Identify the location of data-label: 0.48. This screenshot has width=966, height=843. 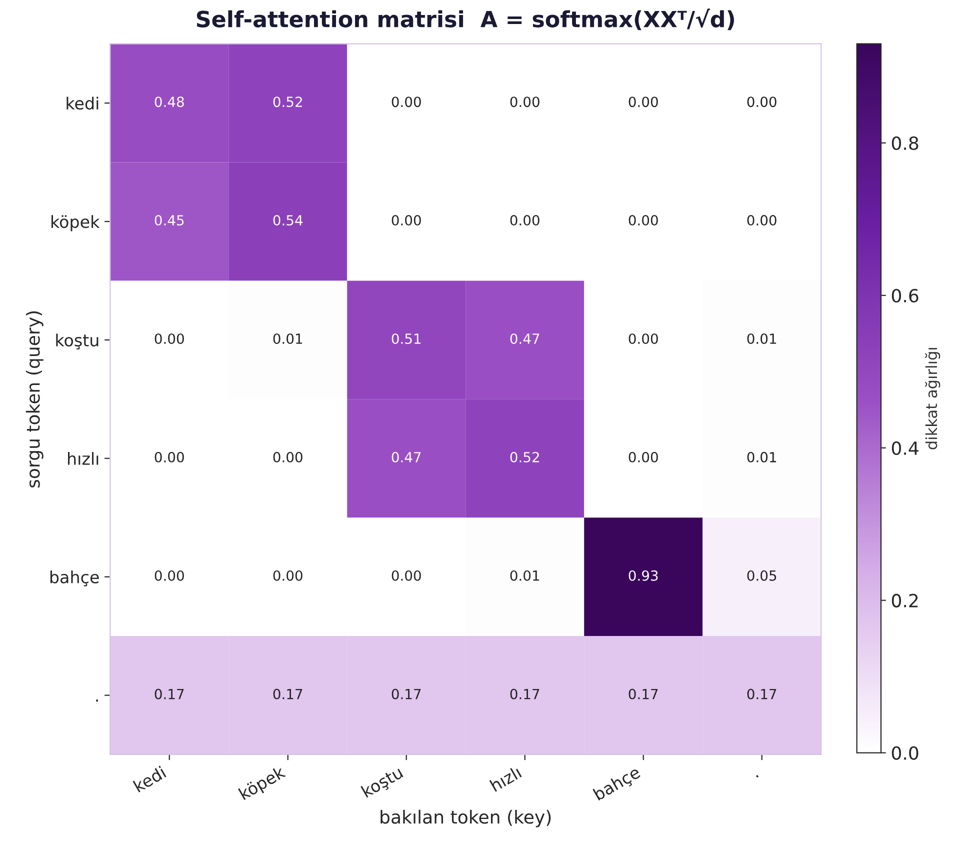
(169, 102).